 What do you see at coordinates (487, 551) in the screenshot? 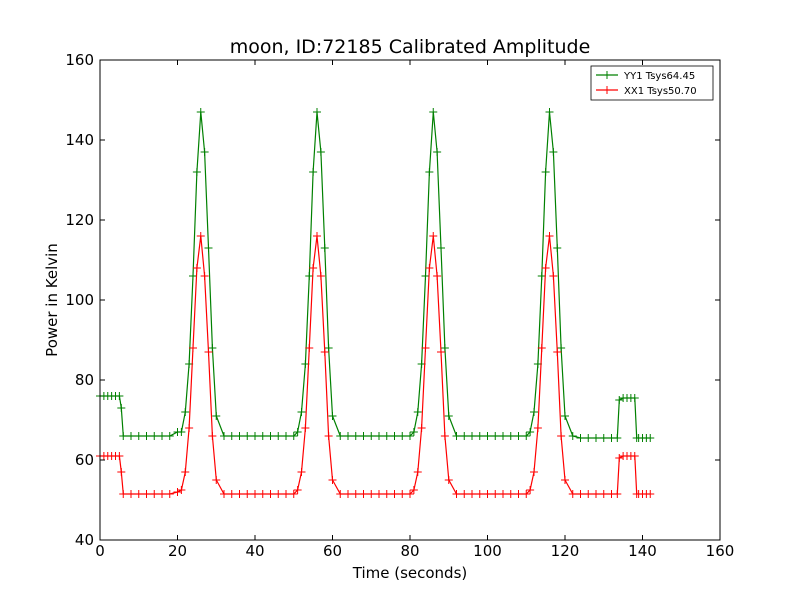
I see `x-tick-label: 100` at bounding box center [487, 551].